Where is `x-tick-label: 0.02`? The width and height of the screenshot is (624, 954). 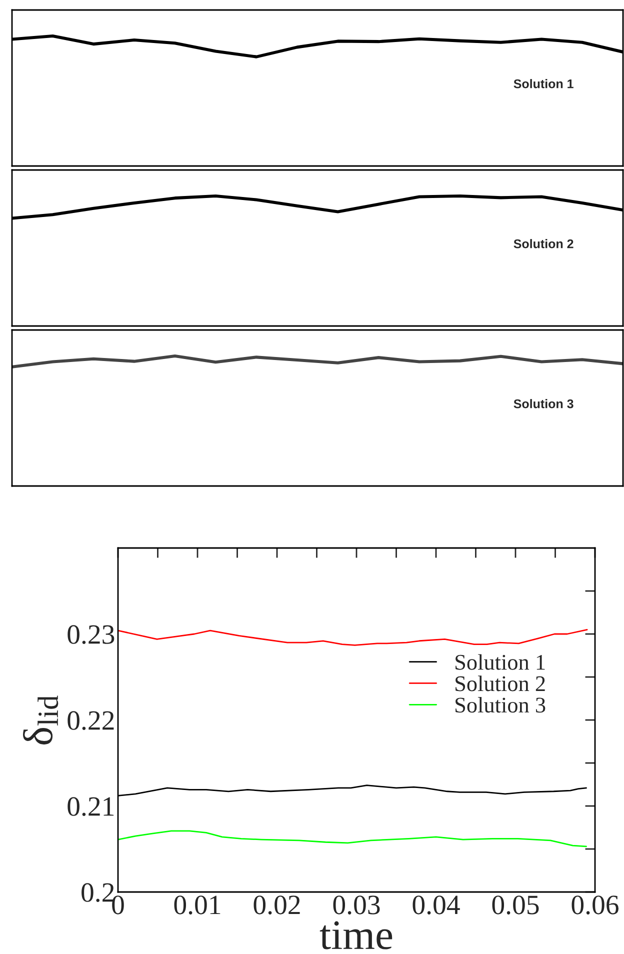
x-tick-label: 0.02 is located at coordinates (277, 905).